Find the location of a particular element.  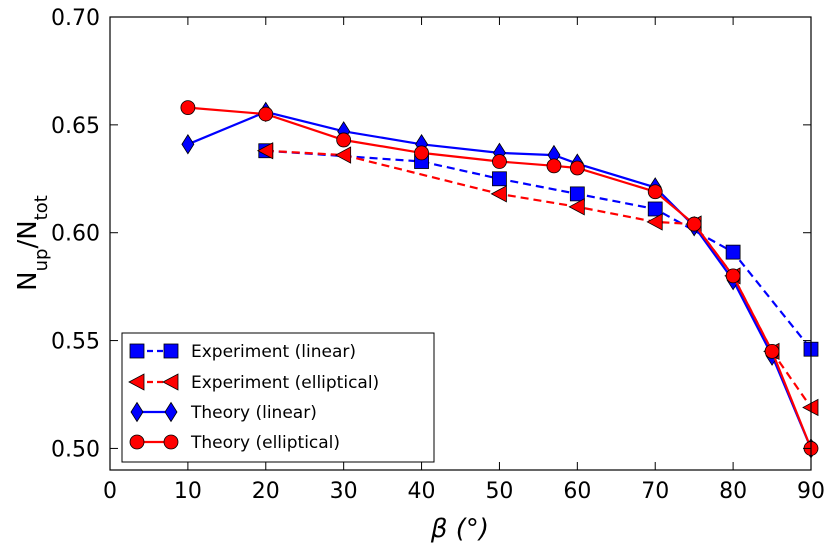

y-tick-label: 0.65 is located at coordinates (75, 126).